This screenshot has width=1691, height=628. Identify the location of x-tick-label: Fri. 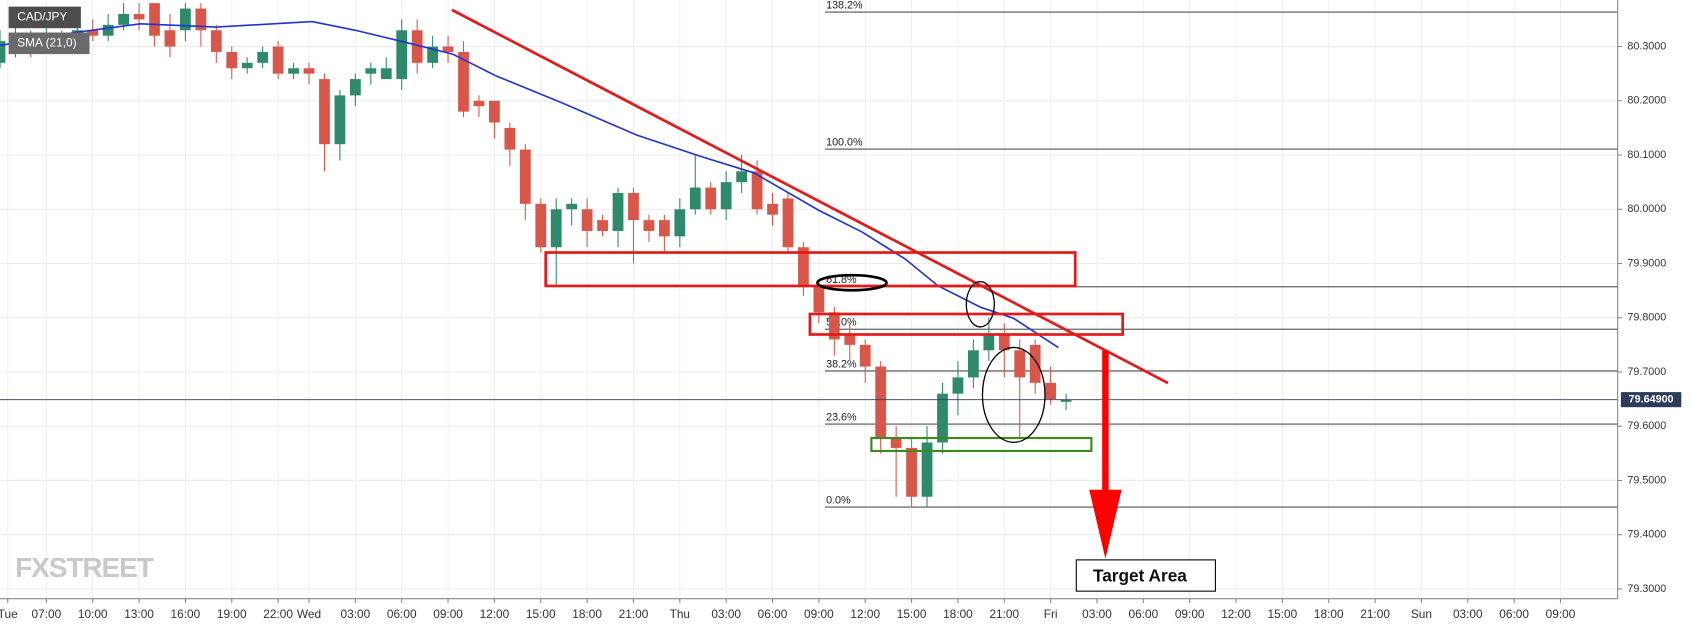
(1051, 614).